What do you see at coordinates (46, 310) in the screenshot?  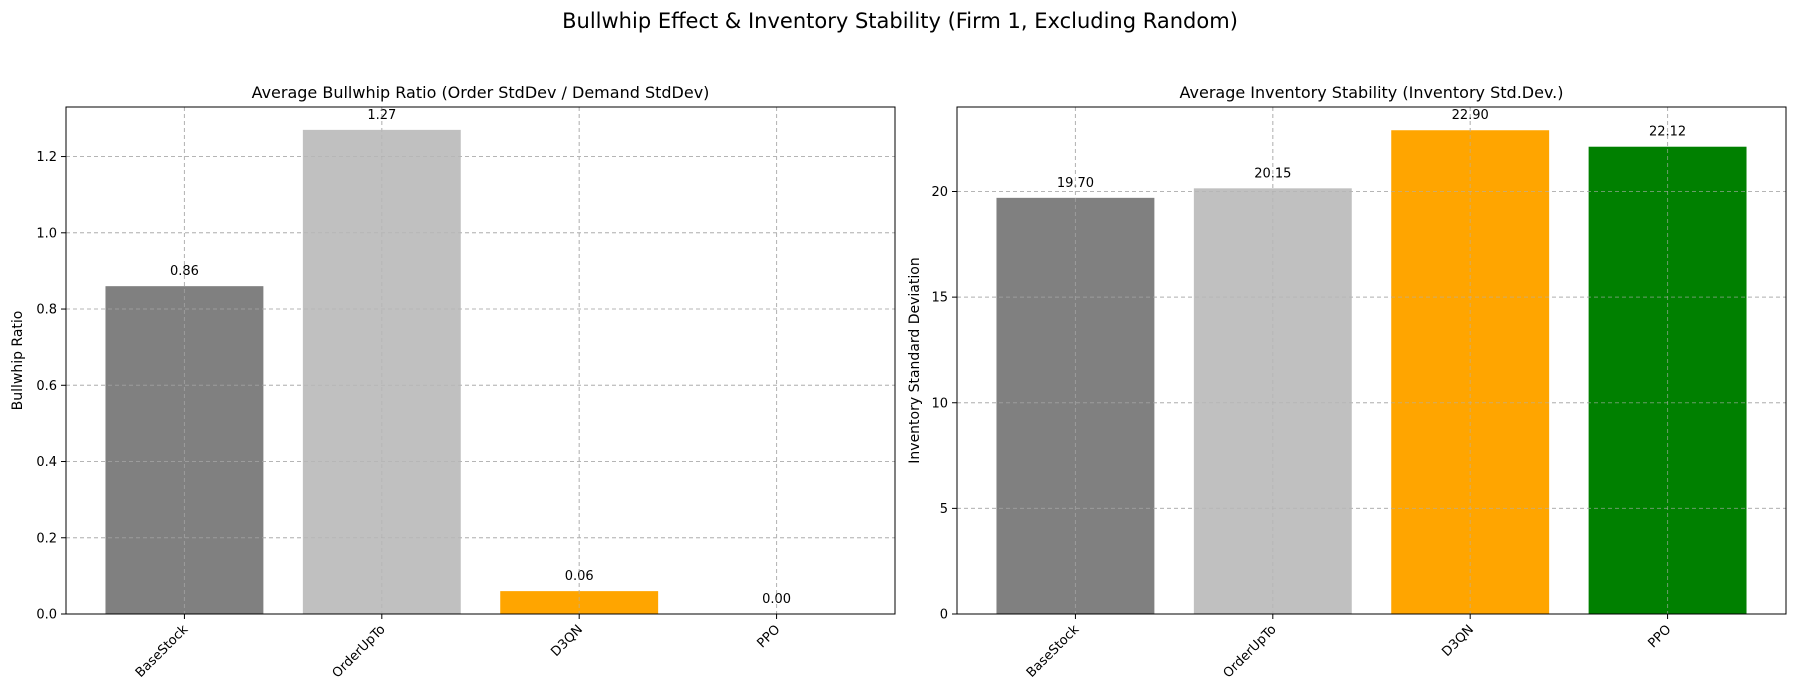 I see `bullwhip-ytick-label: 0.8` at bounding box center [46, 310].